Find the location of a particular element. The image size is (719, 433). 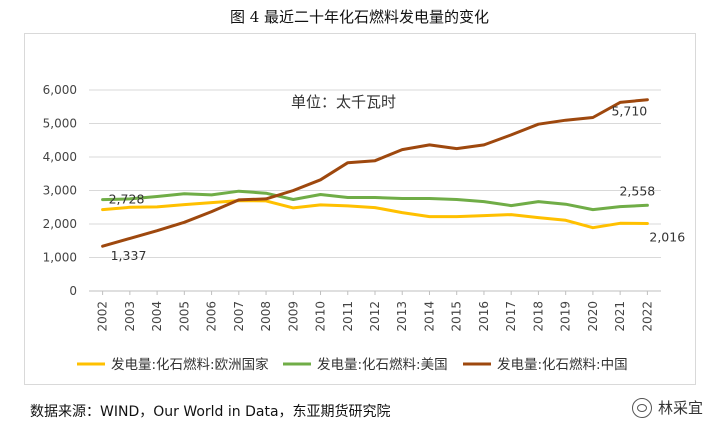

x-tick-label: 2013 is located at coordinates (402, 316).